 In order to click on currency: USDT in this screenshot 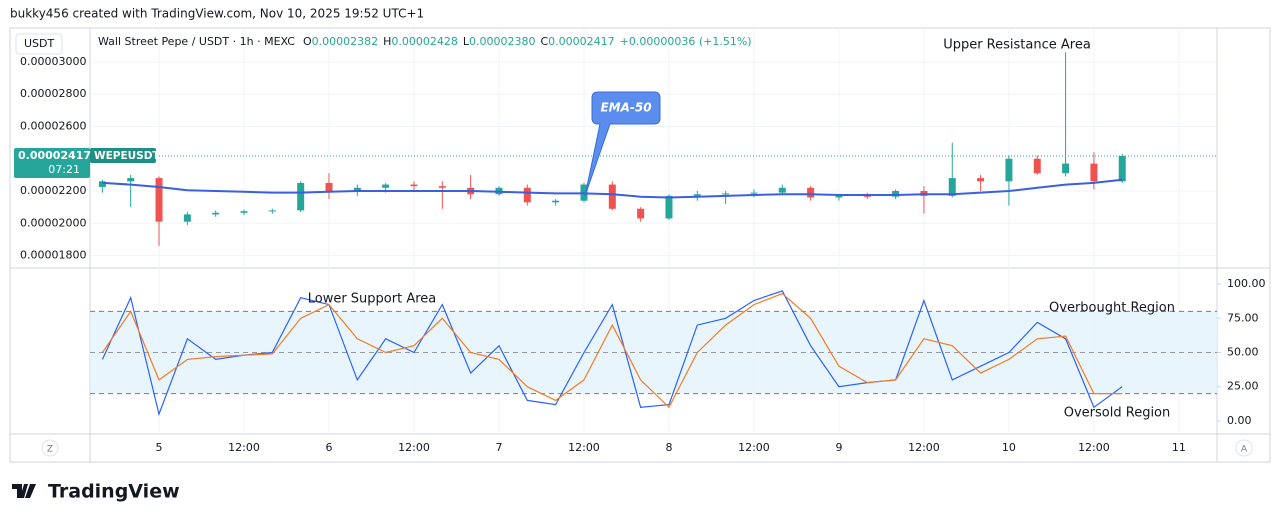, I will do `click(39, 43)`.